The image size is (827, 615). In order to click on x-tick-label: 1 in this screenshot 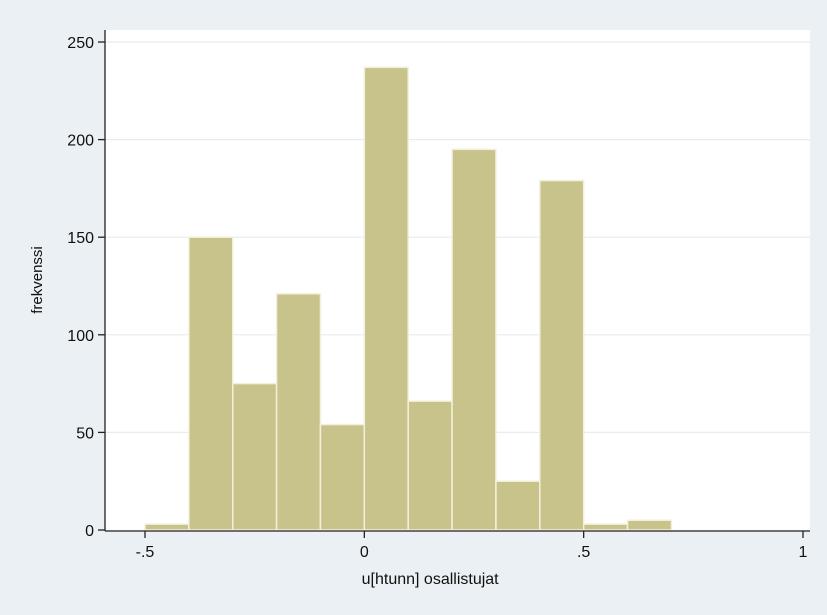, I will do `click(803, 552)`.